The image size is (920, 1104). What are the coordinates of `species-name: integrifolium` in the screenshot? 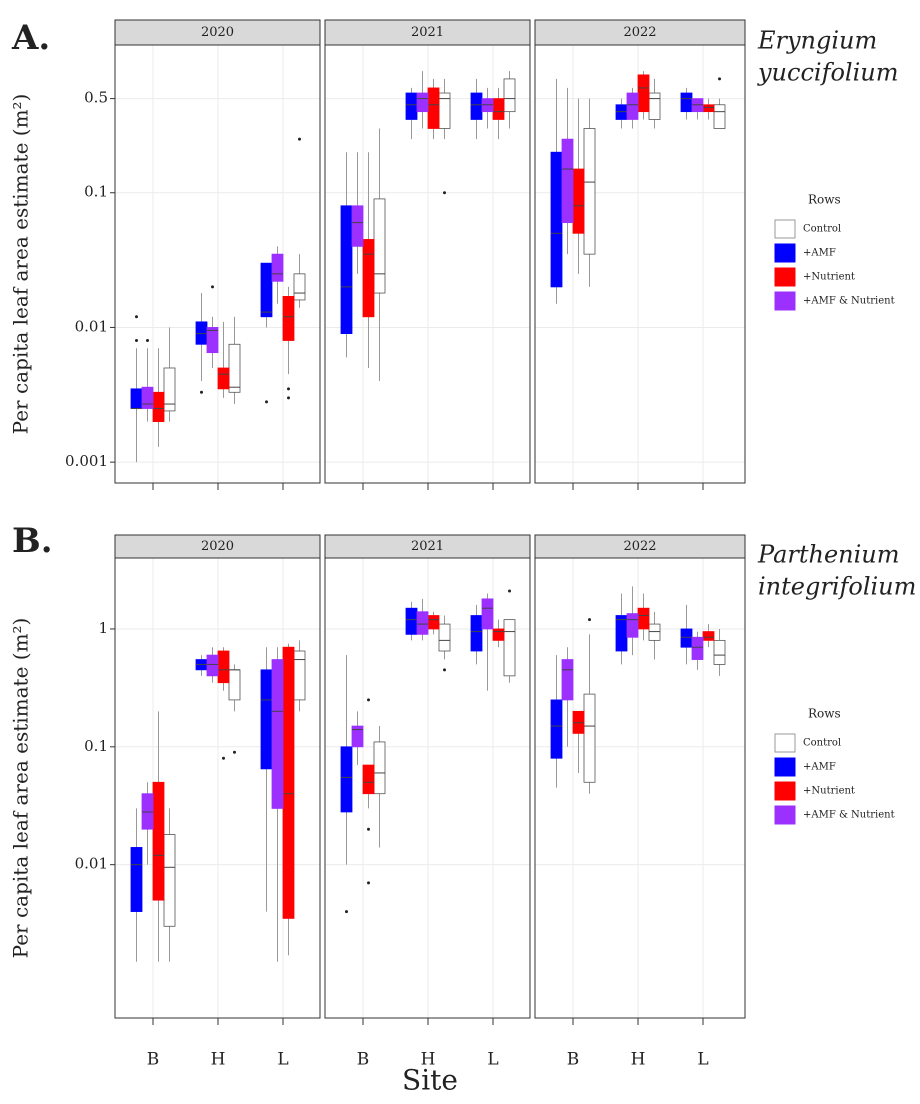 It's located at (837, 587).